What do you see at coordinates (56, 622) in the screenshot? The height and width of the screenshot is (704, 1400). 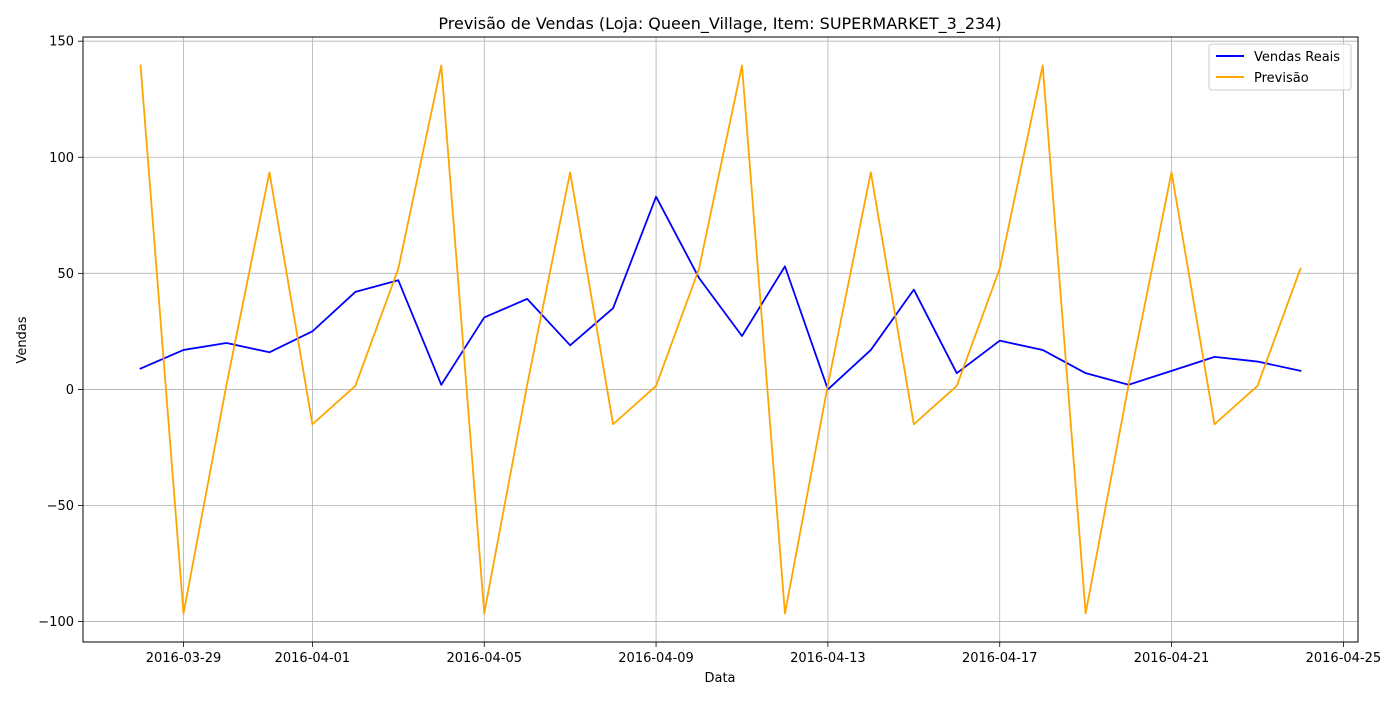 I see `y-tick-label: −100` at bounding box center [56, 622].